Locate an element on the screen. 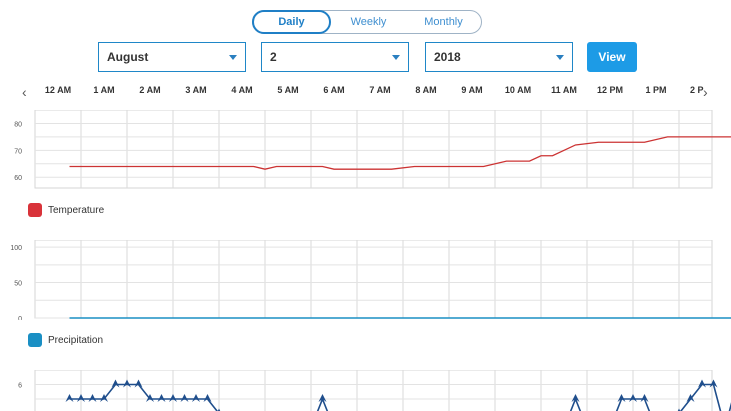 The width and height of the screenshot is (731, 411). precipitation-legend: Precipitation is located at coordinates (65, 340).